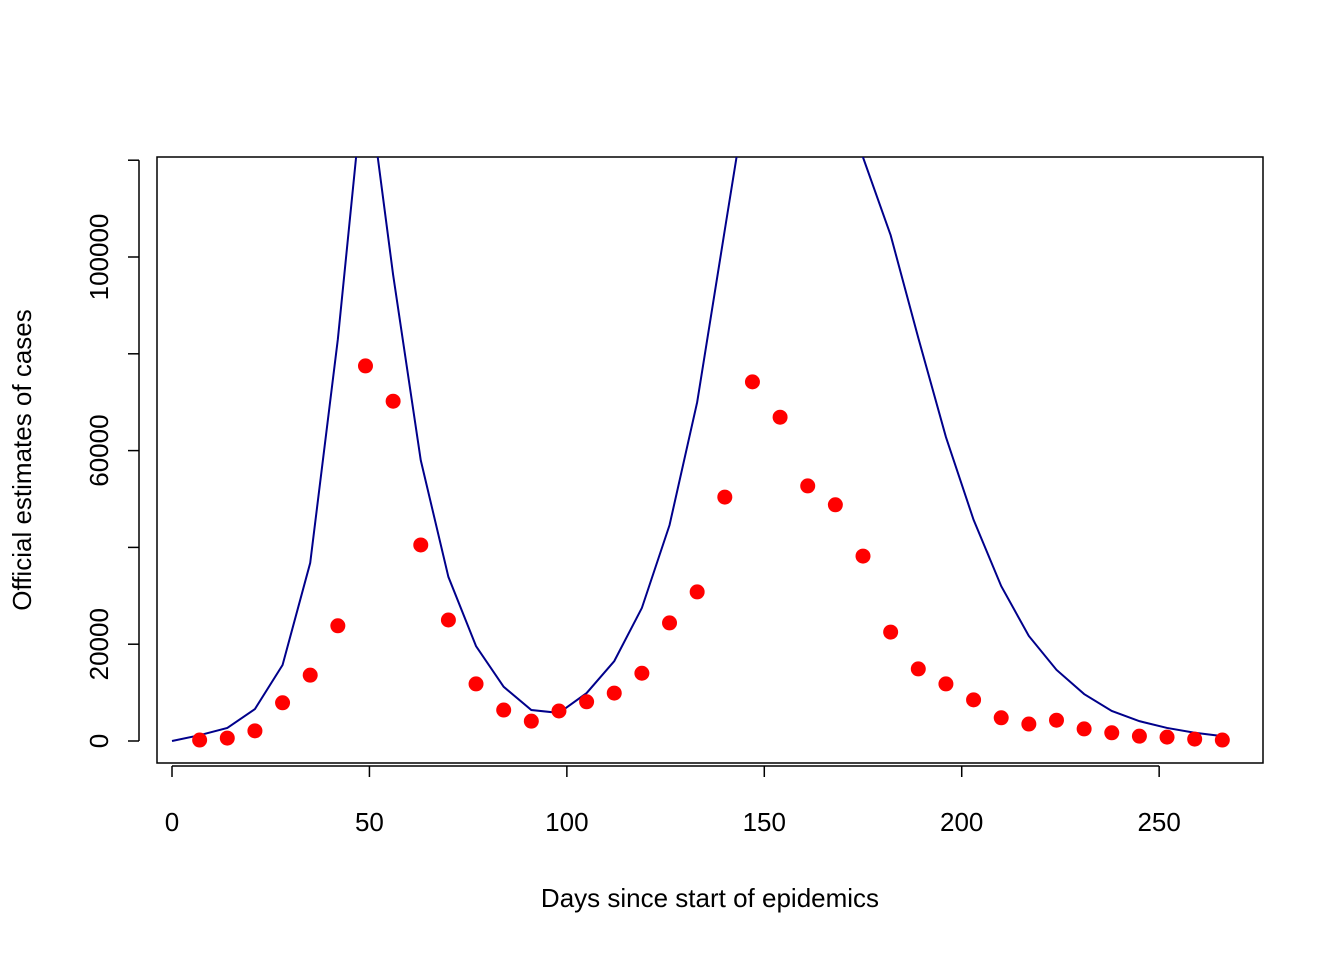 The image size is (1344, 960). What do you see at coordinates (99, 257) in the screenshot?
I see `y-tick-label: 100000` at bounding box center [99, 257].